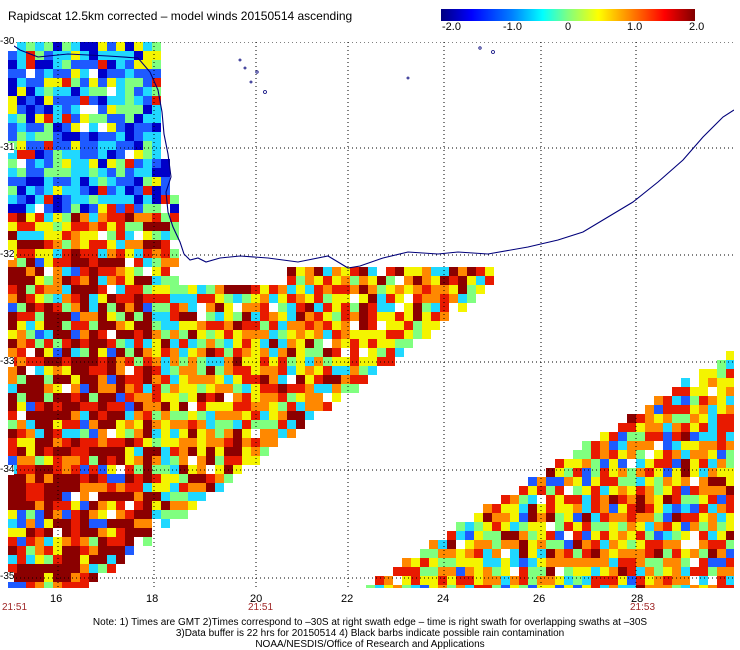 The height and width of the screenshot is (650, 740). What do you see at coordinates (635, 27) in the screenshot?
I see `colorbar-tick-label: 1.0` at bounding box center [635, 27].